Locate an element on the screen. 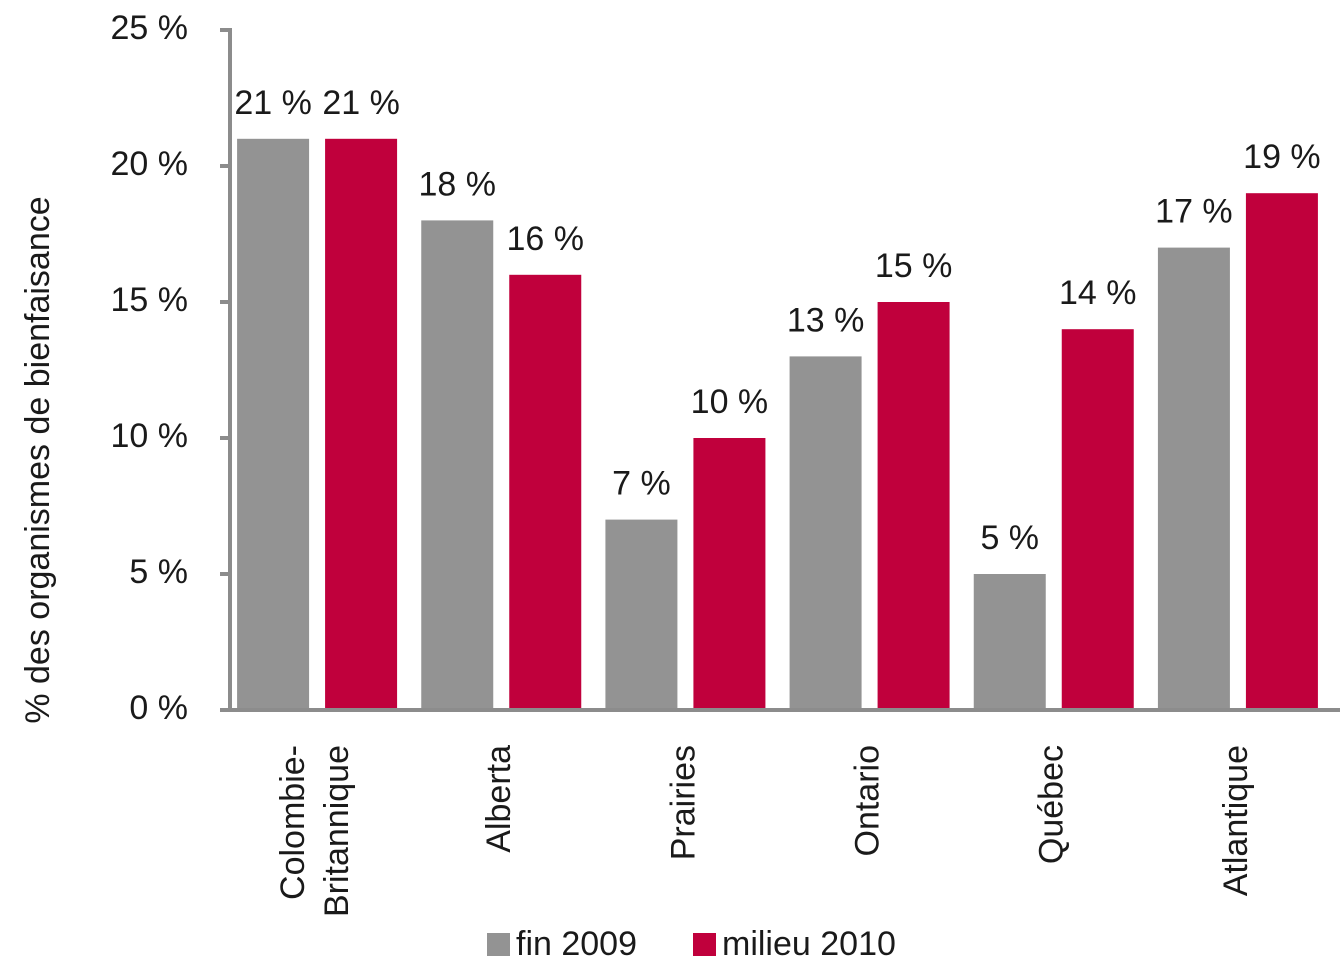 This screenshot has height=966, width=1340. y-tick-label: 10 % is located at coordinates (150, 436).